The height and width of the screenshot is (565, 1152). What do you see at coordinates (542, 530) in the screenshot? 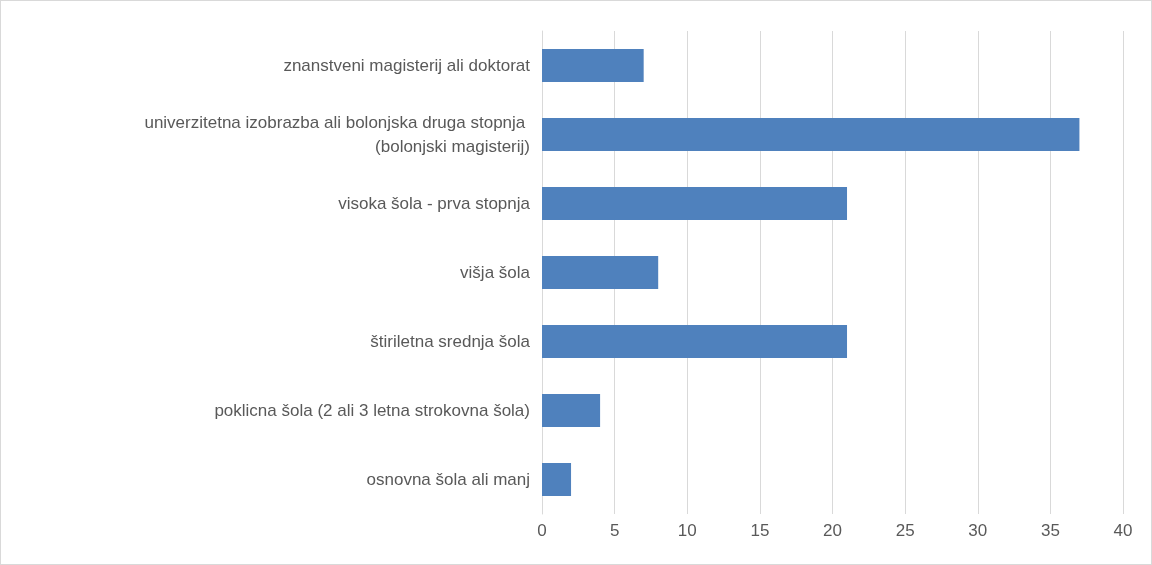
I see `x-tick-label: 0` at bounding box center [542, 530].